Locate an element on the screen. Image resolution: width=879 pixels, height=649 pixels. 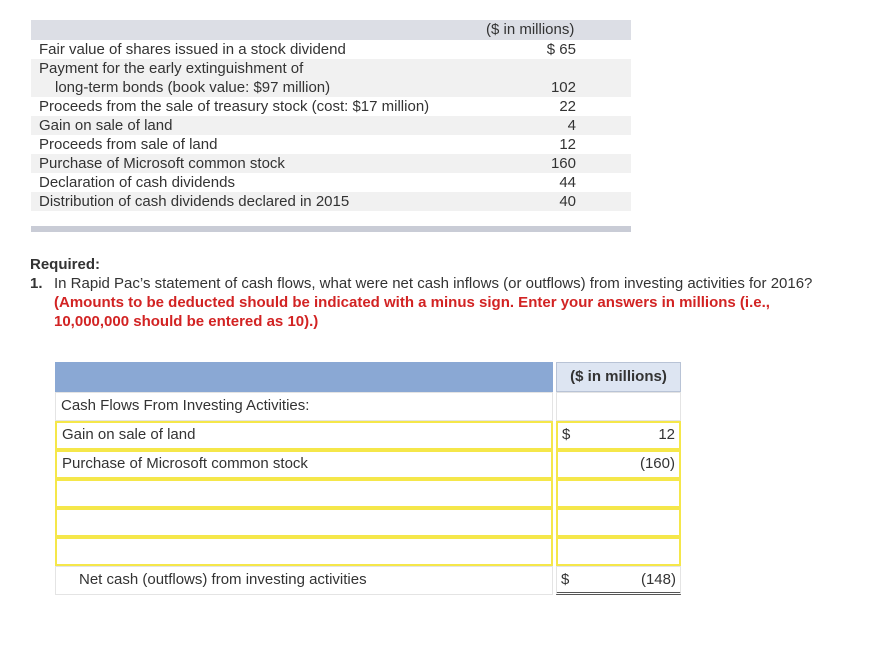
answer-amount-input: $ 12 is located at coordinates (618, 435).